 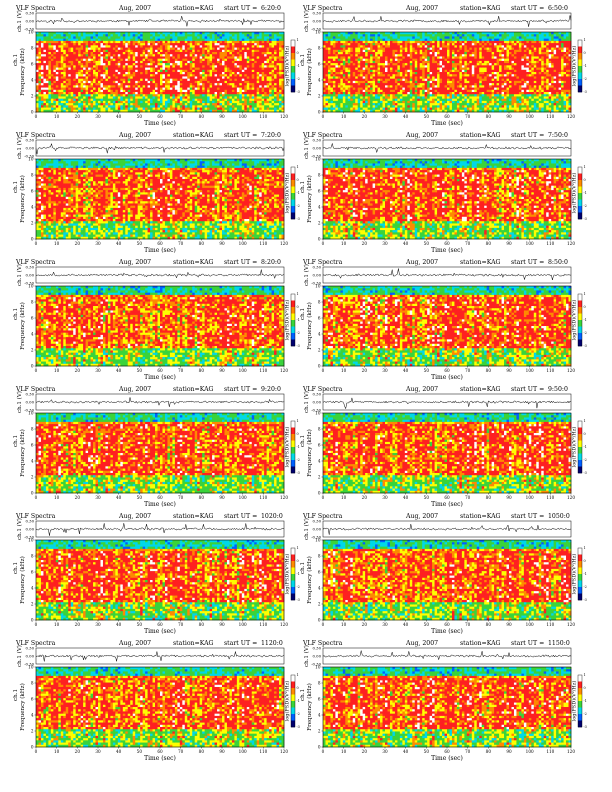 What do you see at coordinates (22, 72) in the screenshot?
I see `spectrum-y-label: Frequency (kHz)` at bounding box center [22, 72].